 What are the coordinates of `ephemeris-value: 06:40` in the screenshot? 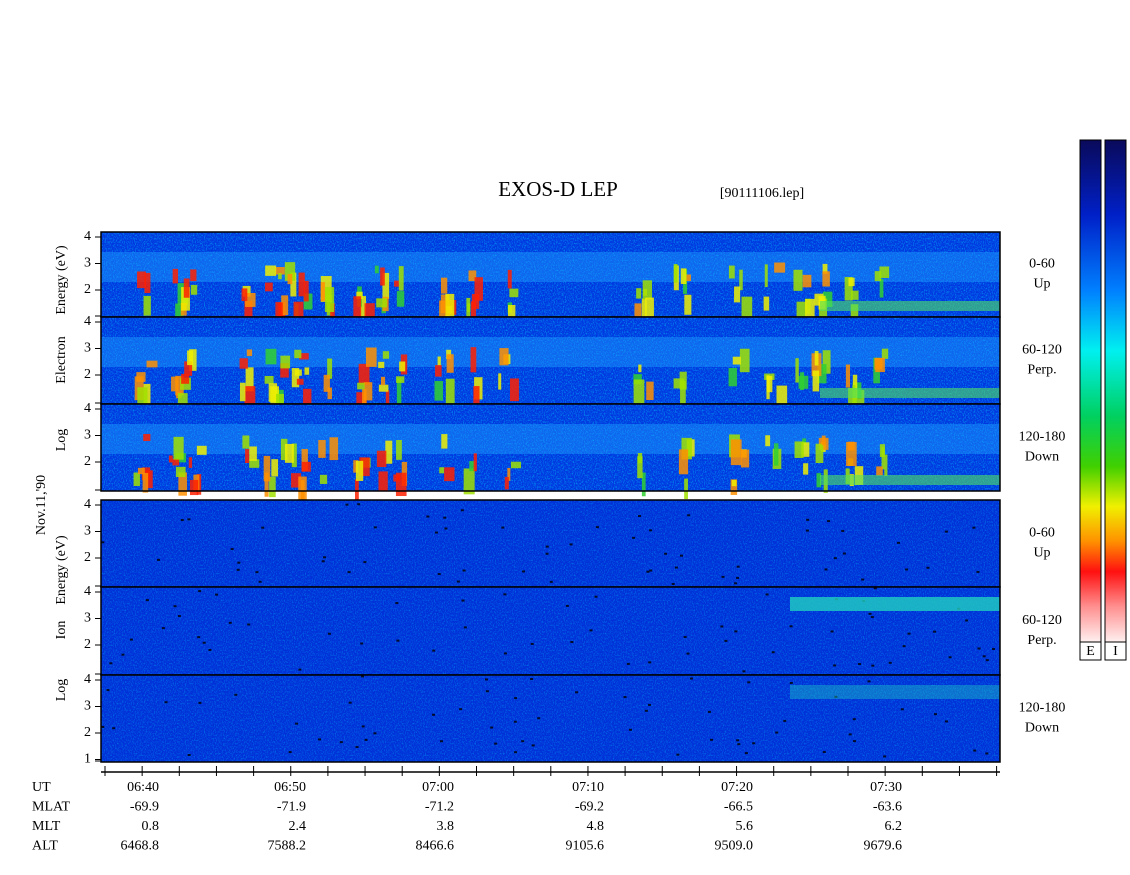 It's located at (143, 787).